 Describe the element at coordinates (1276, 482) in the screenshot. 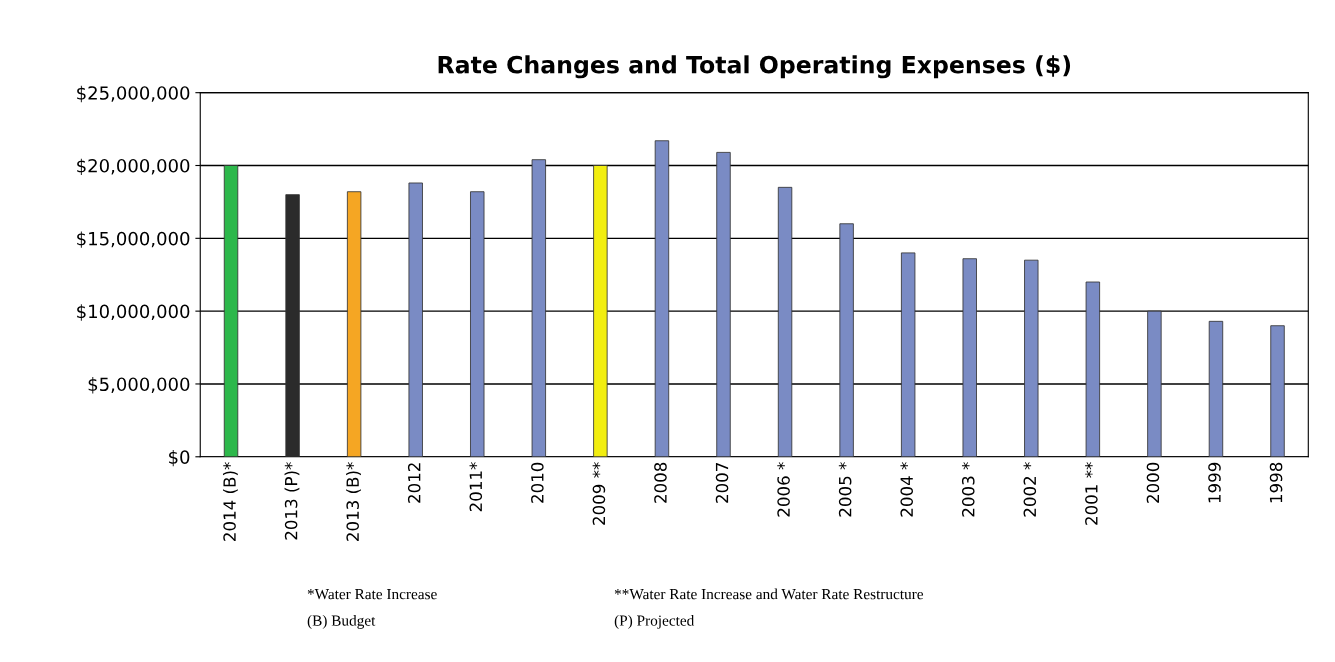

I see `x-tick-label: 1998` at that location.